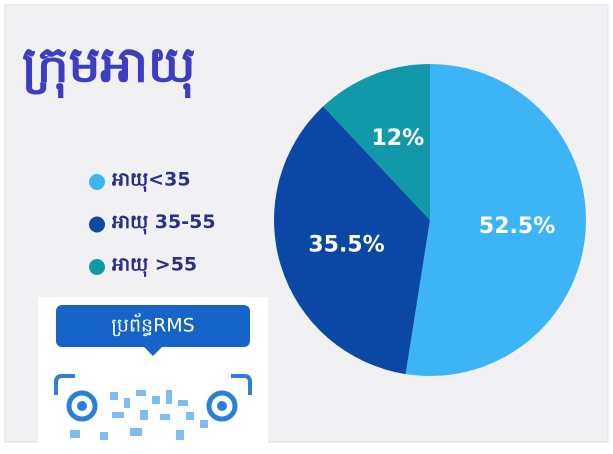  Describe the element at coordinates (153, 384) in the screenshot. I see `qr-frame` at that location.